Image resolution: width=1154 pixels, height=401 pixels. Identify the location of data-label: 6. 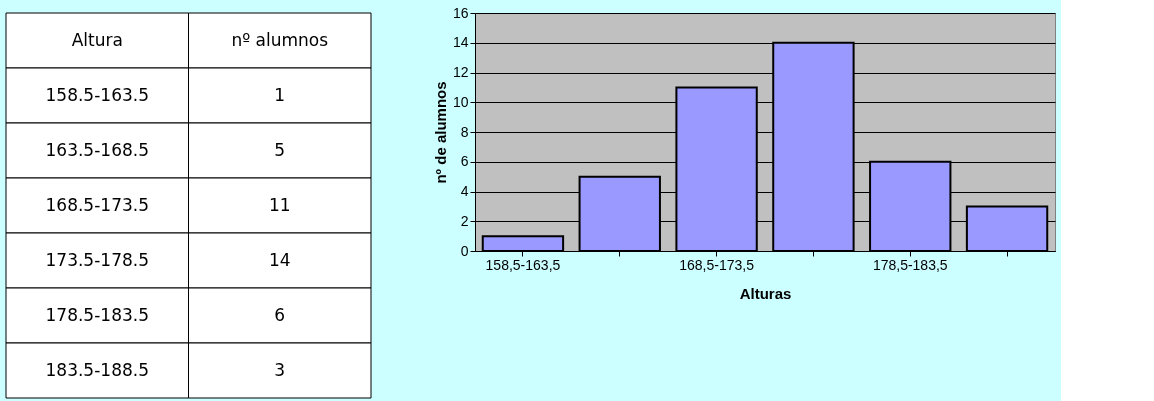
(280, 314).